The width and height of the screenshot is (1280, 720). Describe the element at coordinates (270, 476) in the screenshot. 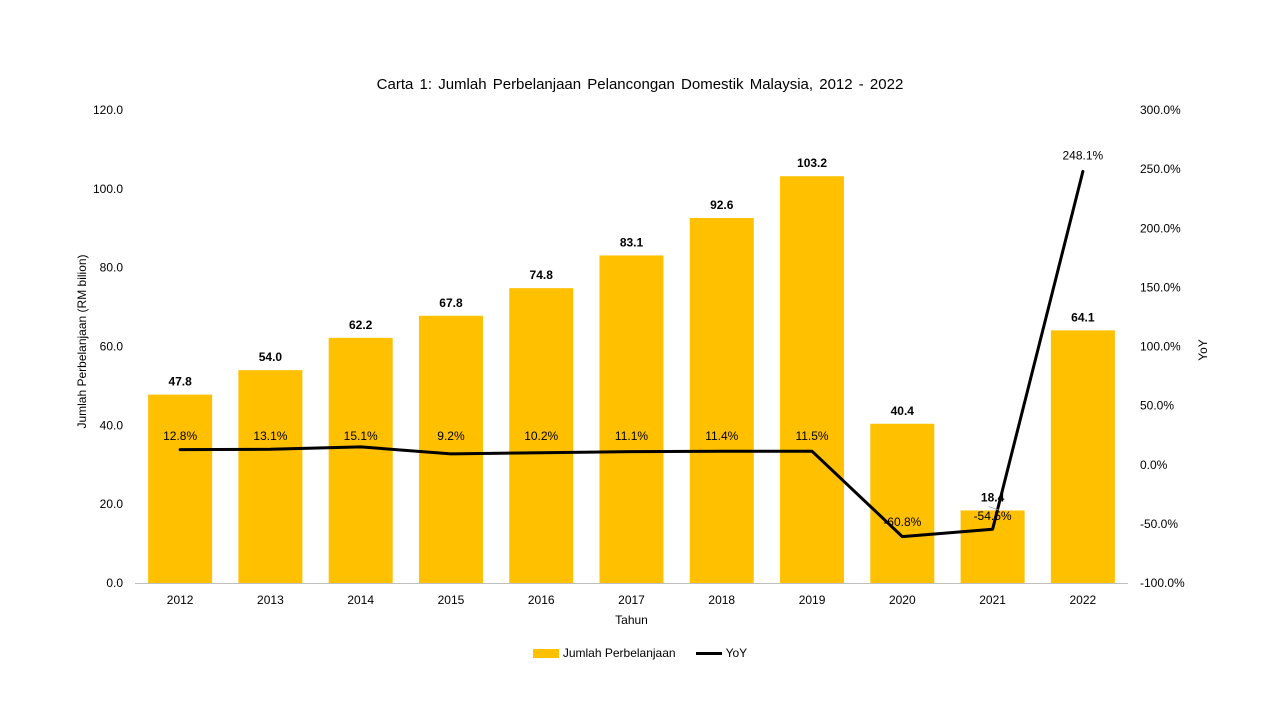

I see `bar-2013` at that location.